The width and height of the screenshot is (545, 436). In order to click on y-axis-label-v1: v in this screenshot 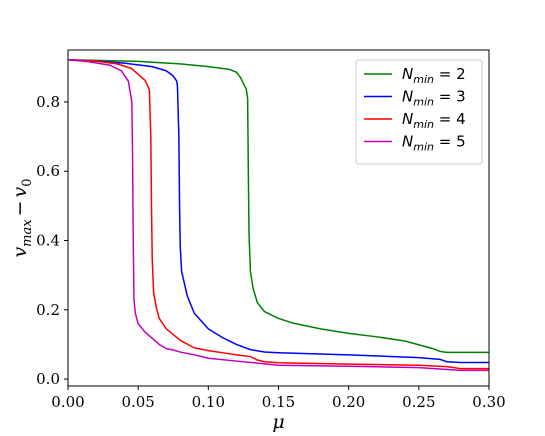, I will do `click(20, 252)`.